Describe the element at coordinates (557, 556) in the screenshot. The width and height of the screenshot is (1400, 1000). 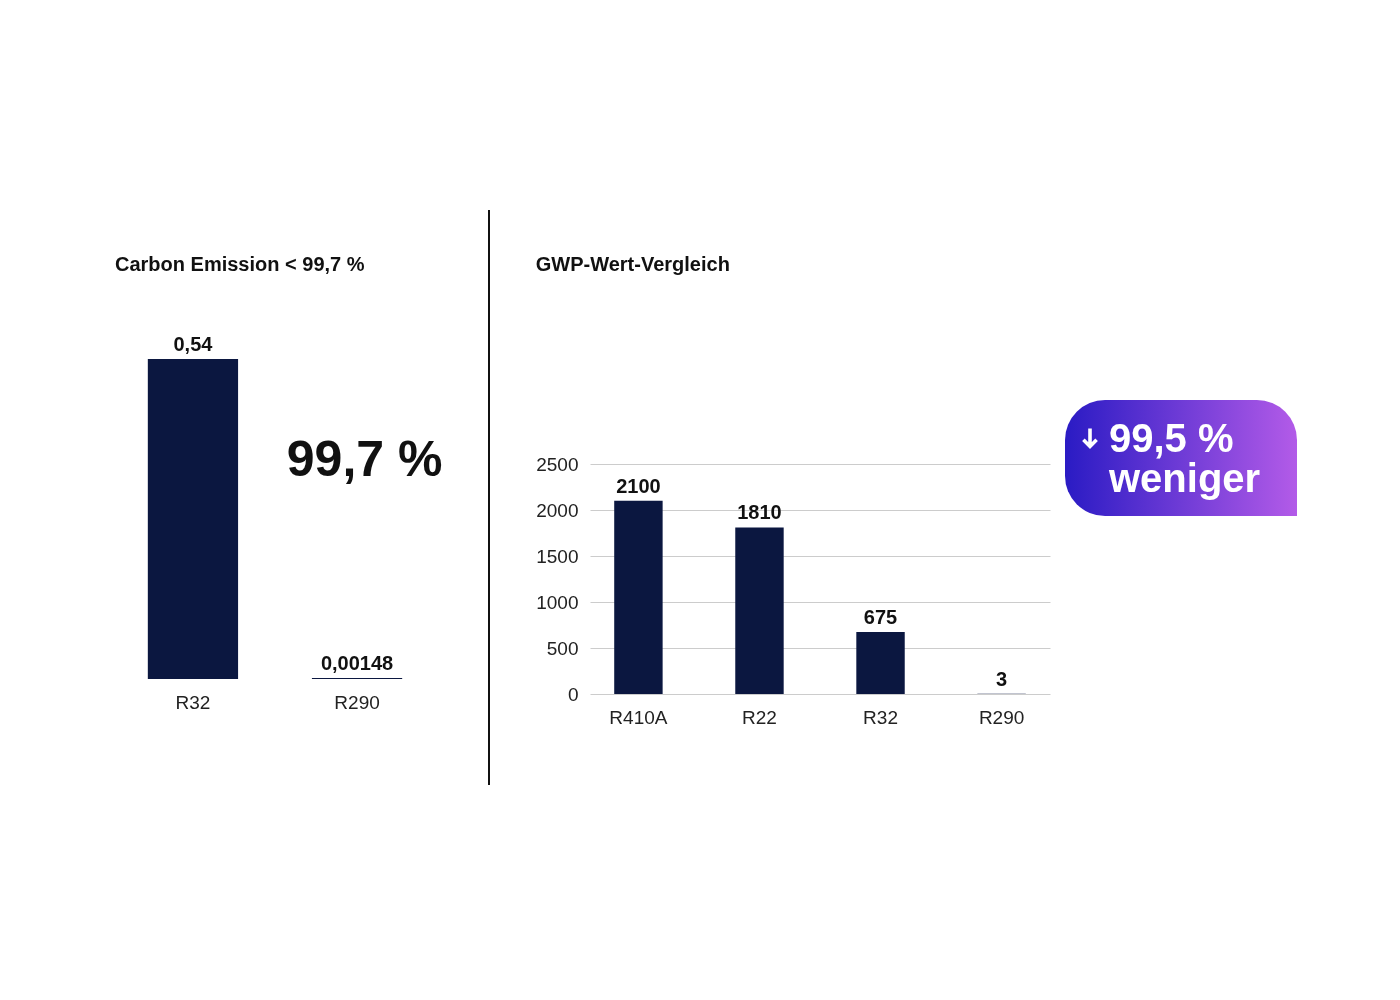
I see `y-tick-label: 1500` at that location.